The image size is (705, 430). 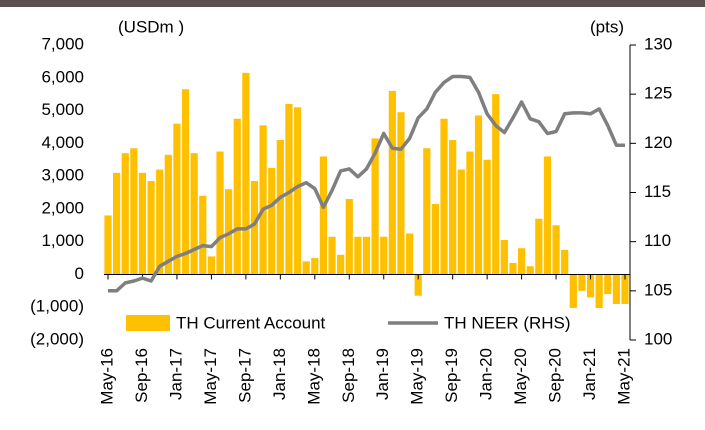 I want to click on left-unit: (USDm ), so click(x=151, y=26).